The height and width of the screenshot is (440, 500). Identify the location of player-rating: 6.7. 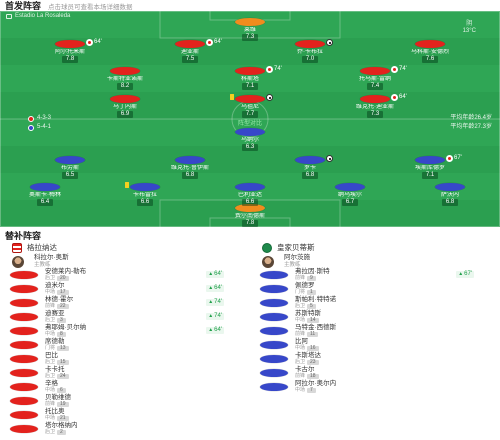
(350, 202).